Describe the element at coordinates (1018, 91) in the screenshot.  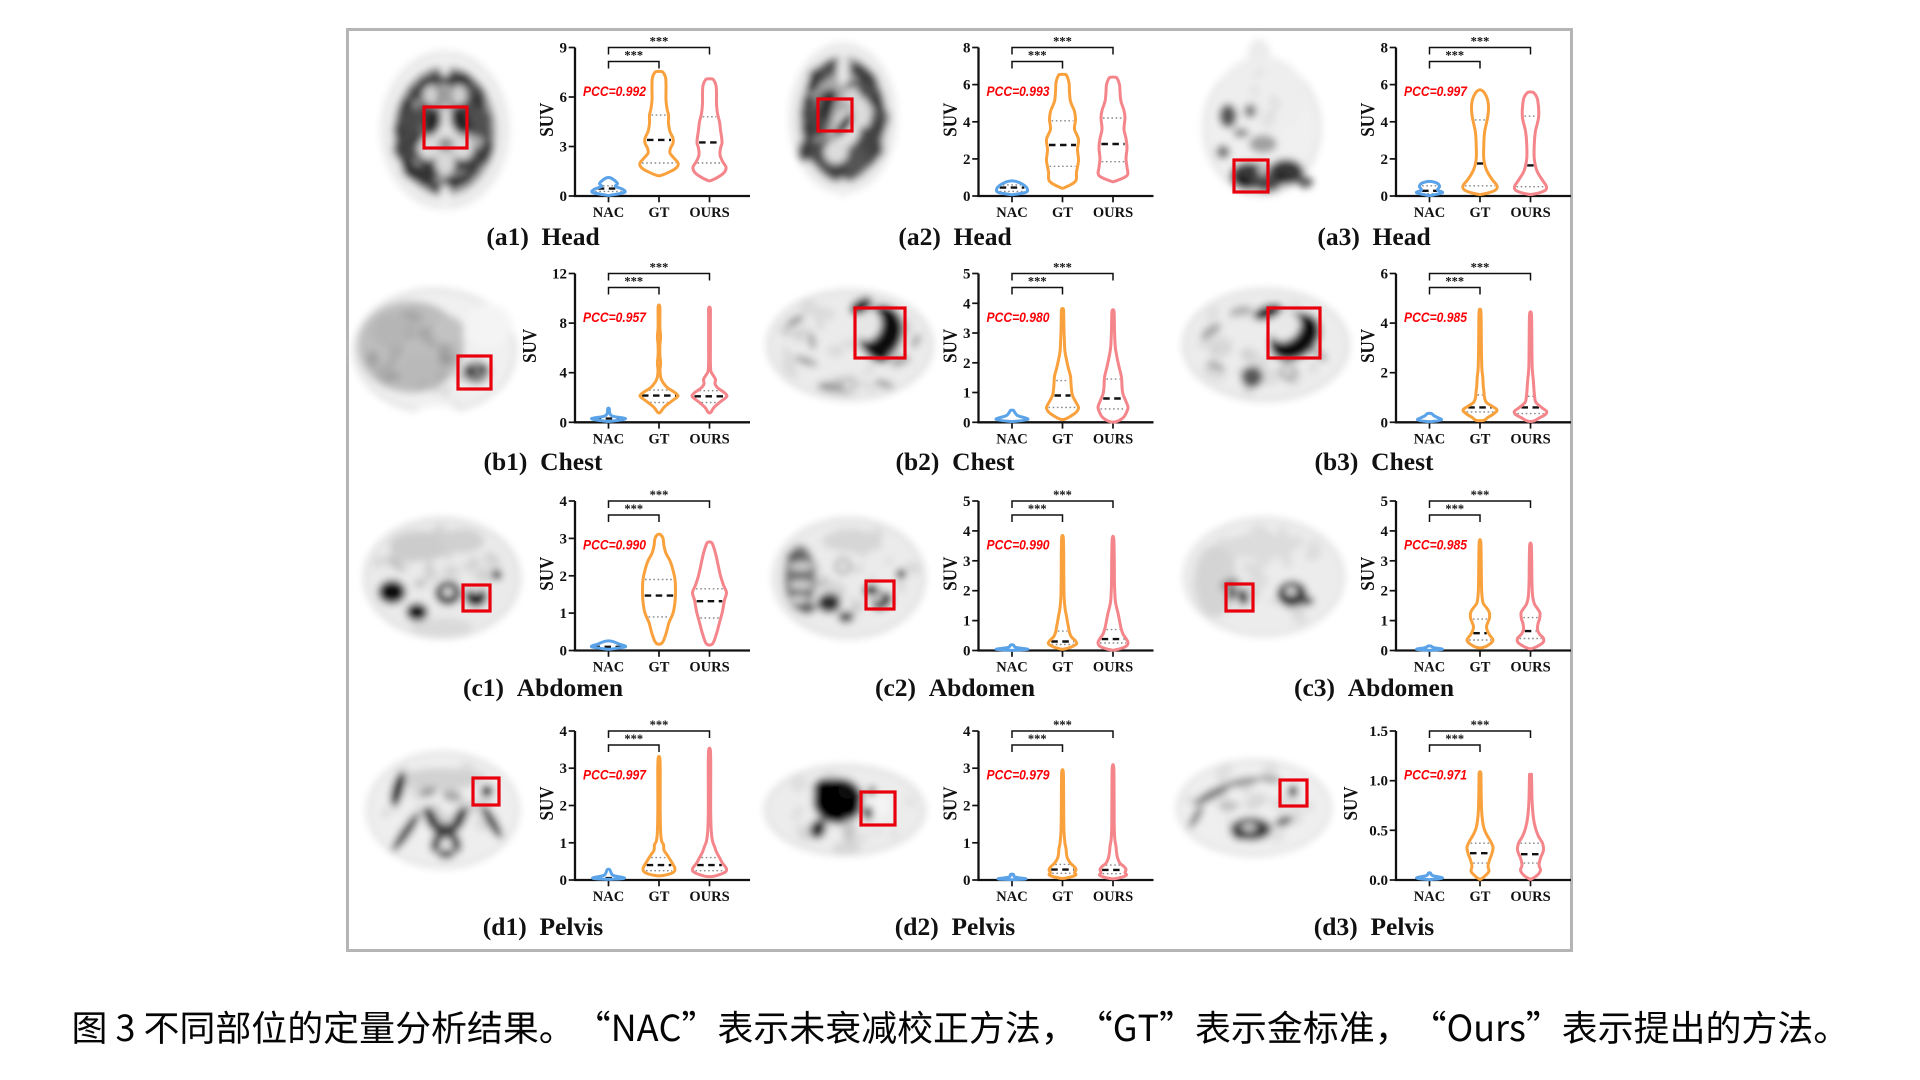
I see `svg-text: PCC=0.993` at that location.